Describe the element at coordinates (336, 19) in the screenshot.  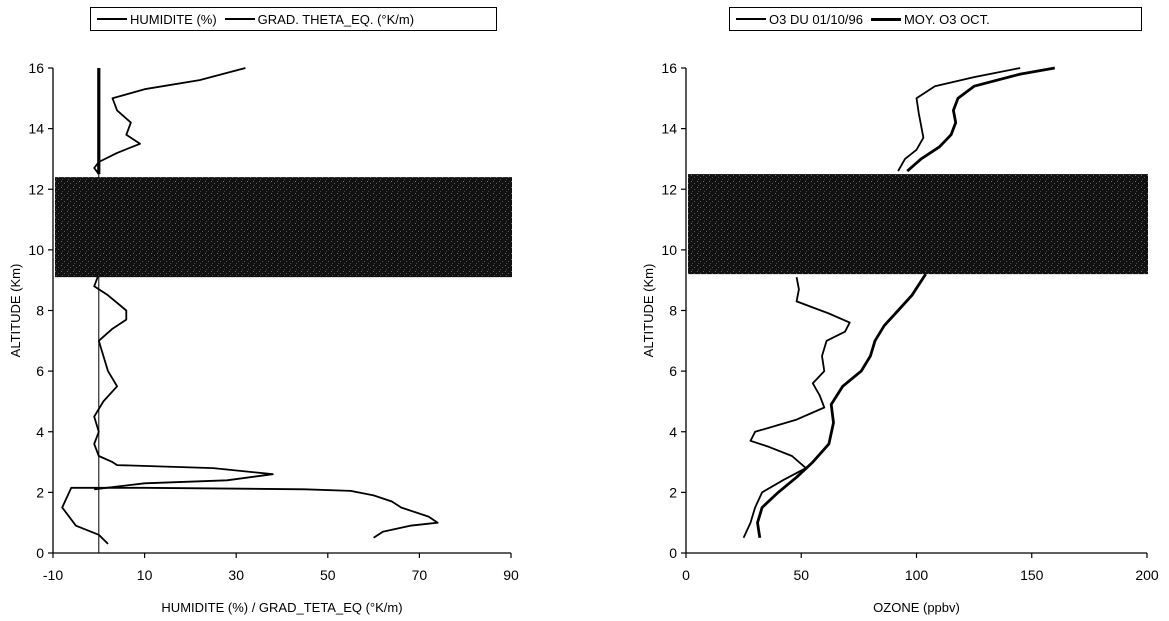
I see `legend-label: GRAD. THETA_EQ. (°K/m)` at that location.